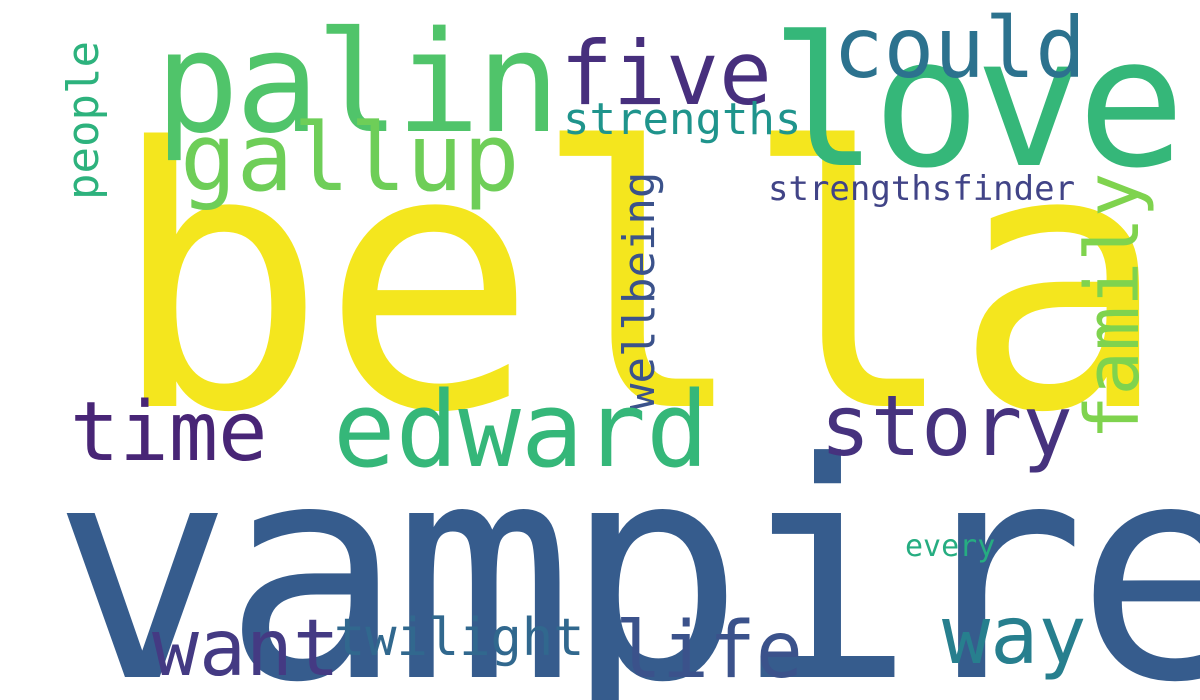 The image size is (1200, 700). What do you see at coordinates (666, 73) in the screenshot?
I see `word-five: five` at bounding box center [666, 73].